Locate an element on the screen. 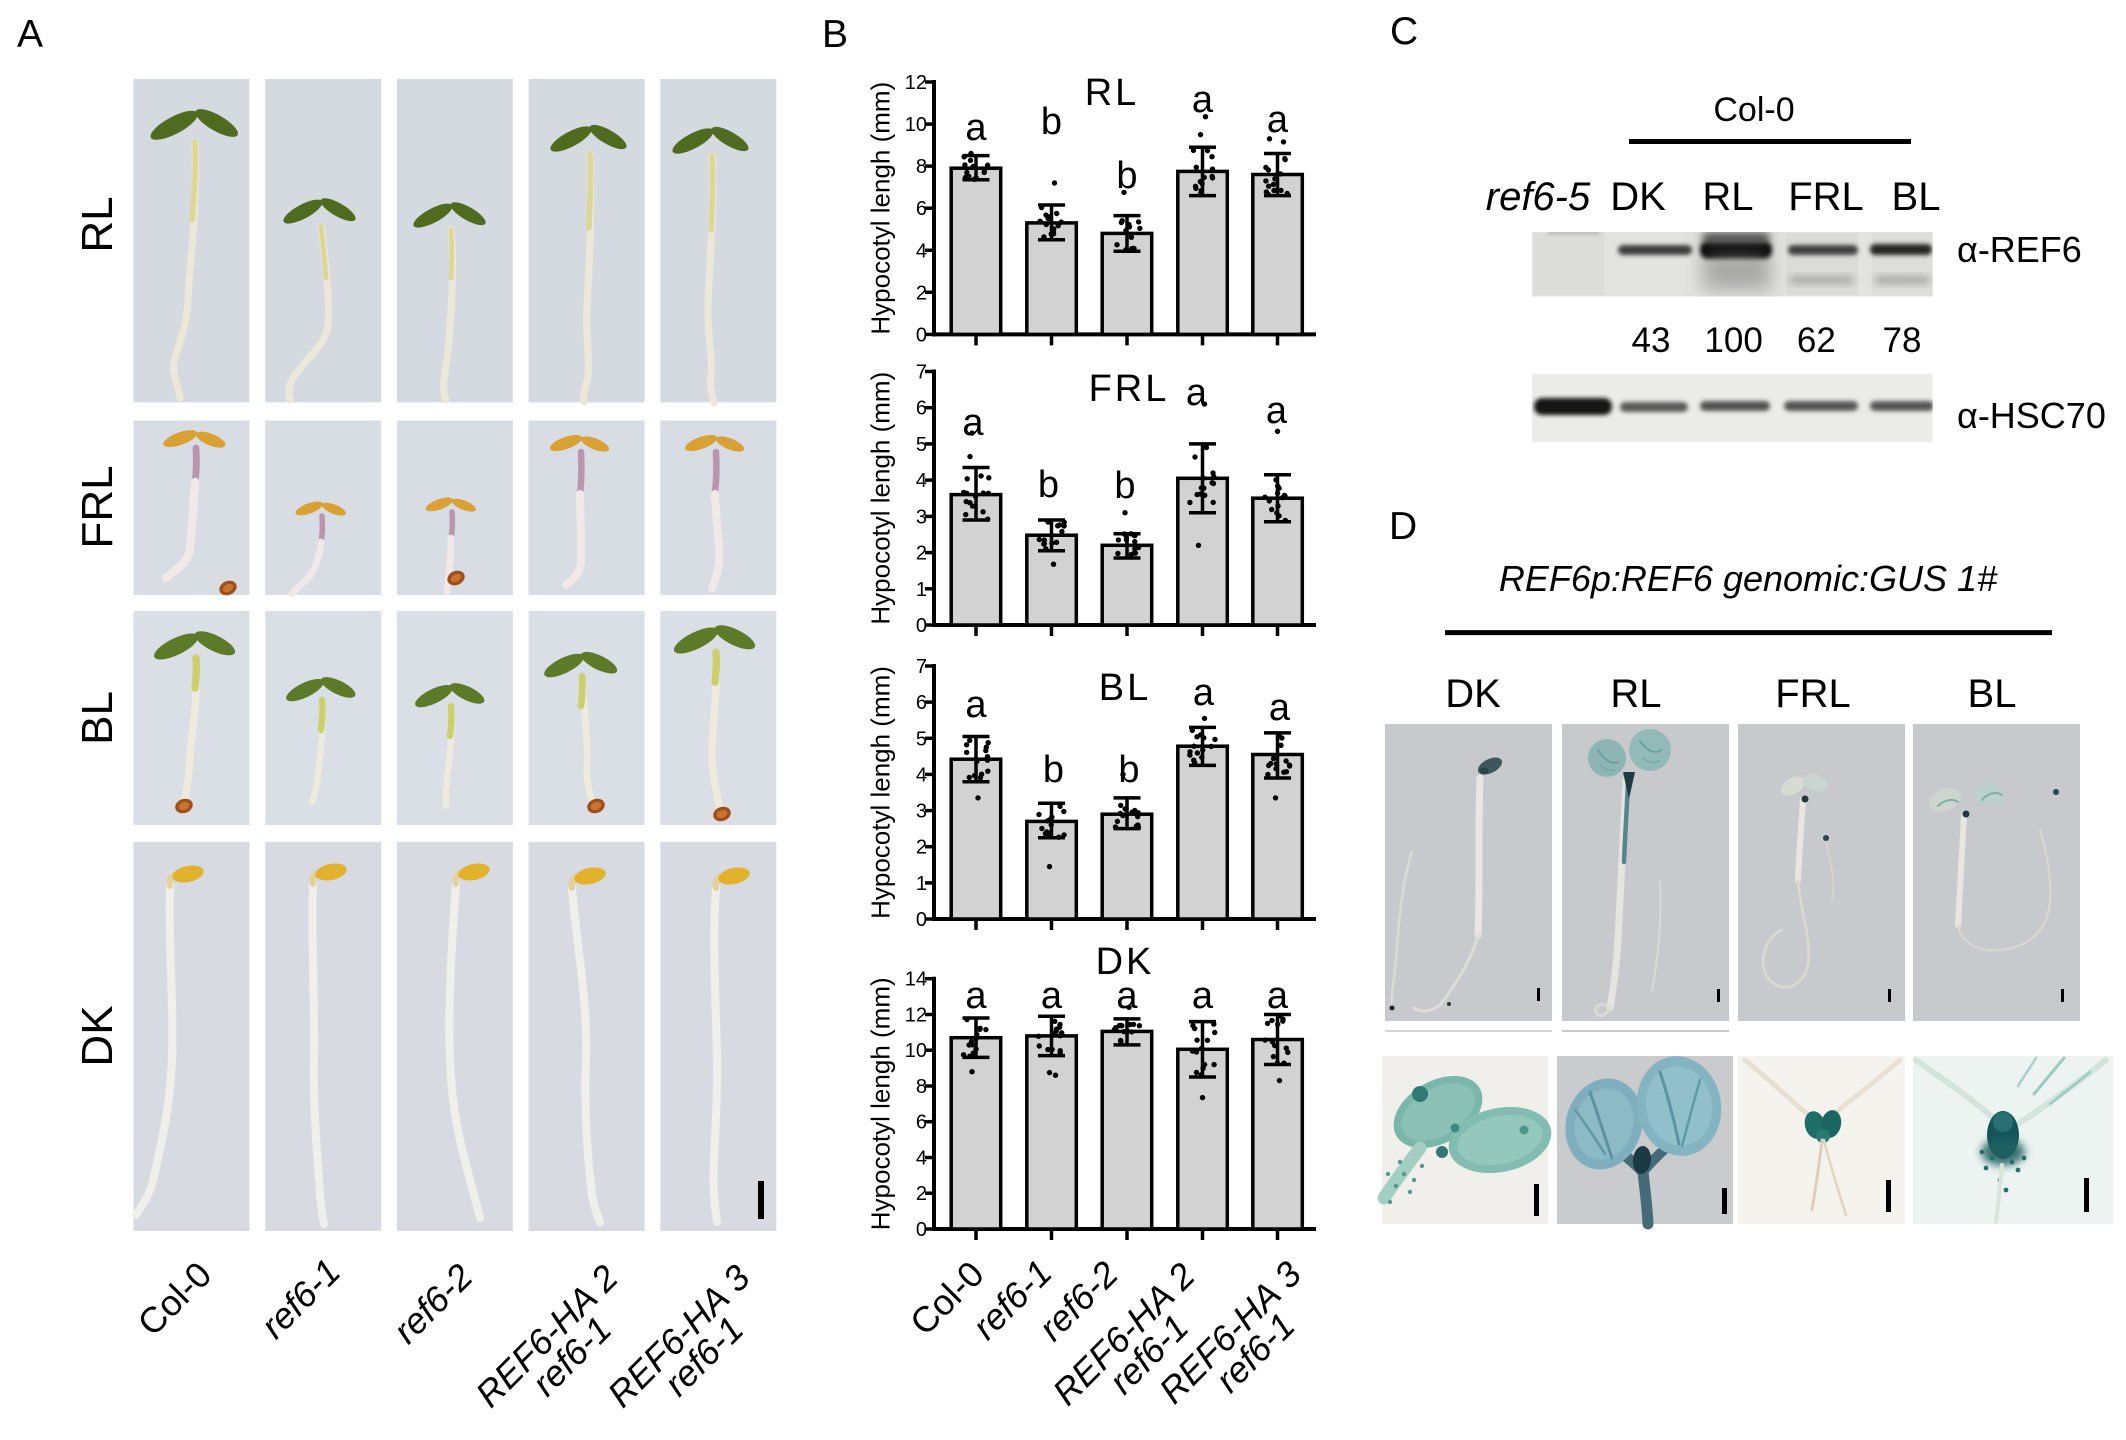 The height and width of the screenshot is (1440, 2126). svg-text: α-REF6 is located at coordinates (2019, 249).